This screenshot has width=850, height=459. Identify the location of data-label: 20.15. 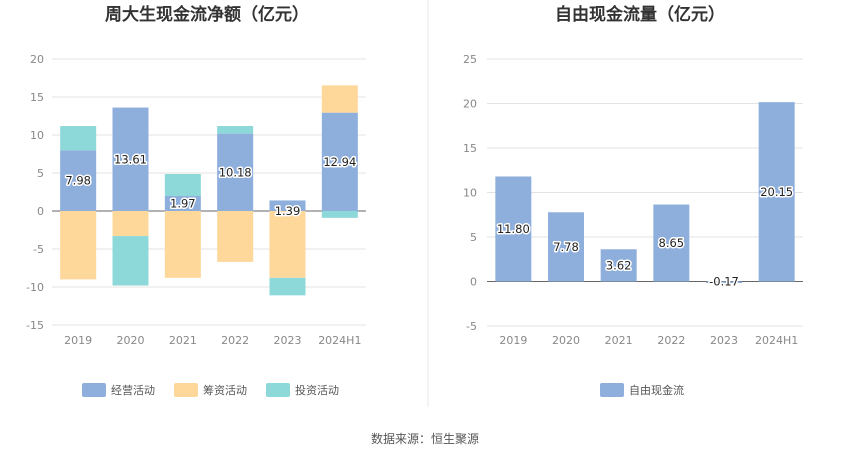
(776, 192).